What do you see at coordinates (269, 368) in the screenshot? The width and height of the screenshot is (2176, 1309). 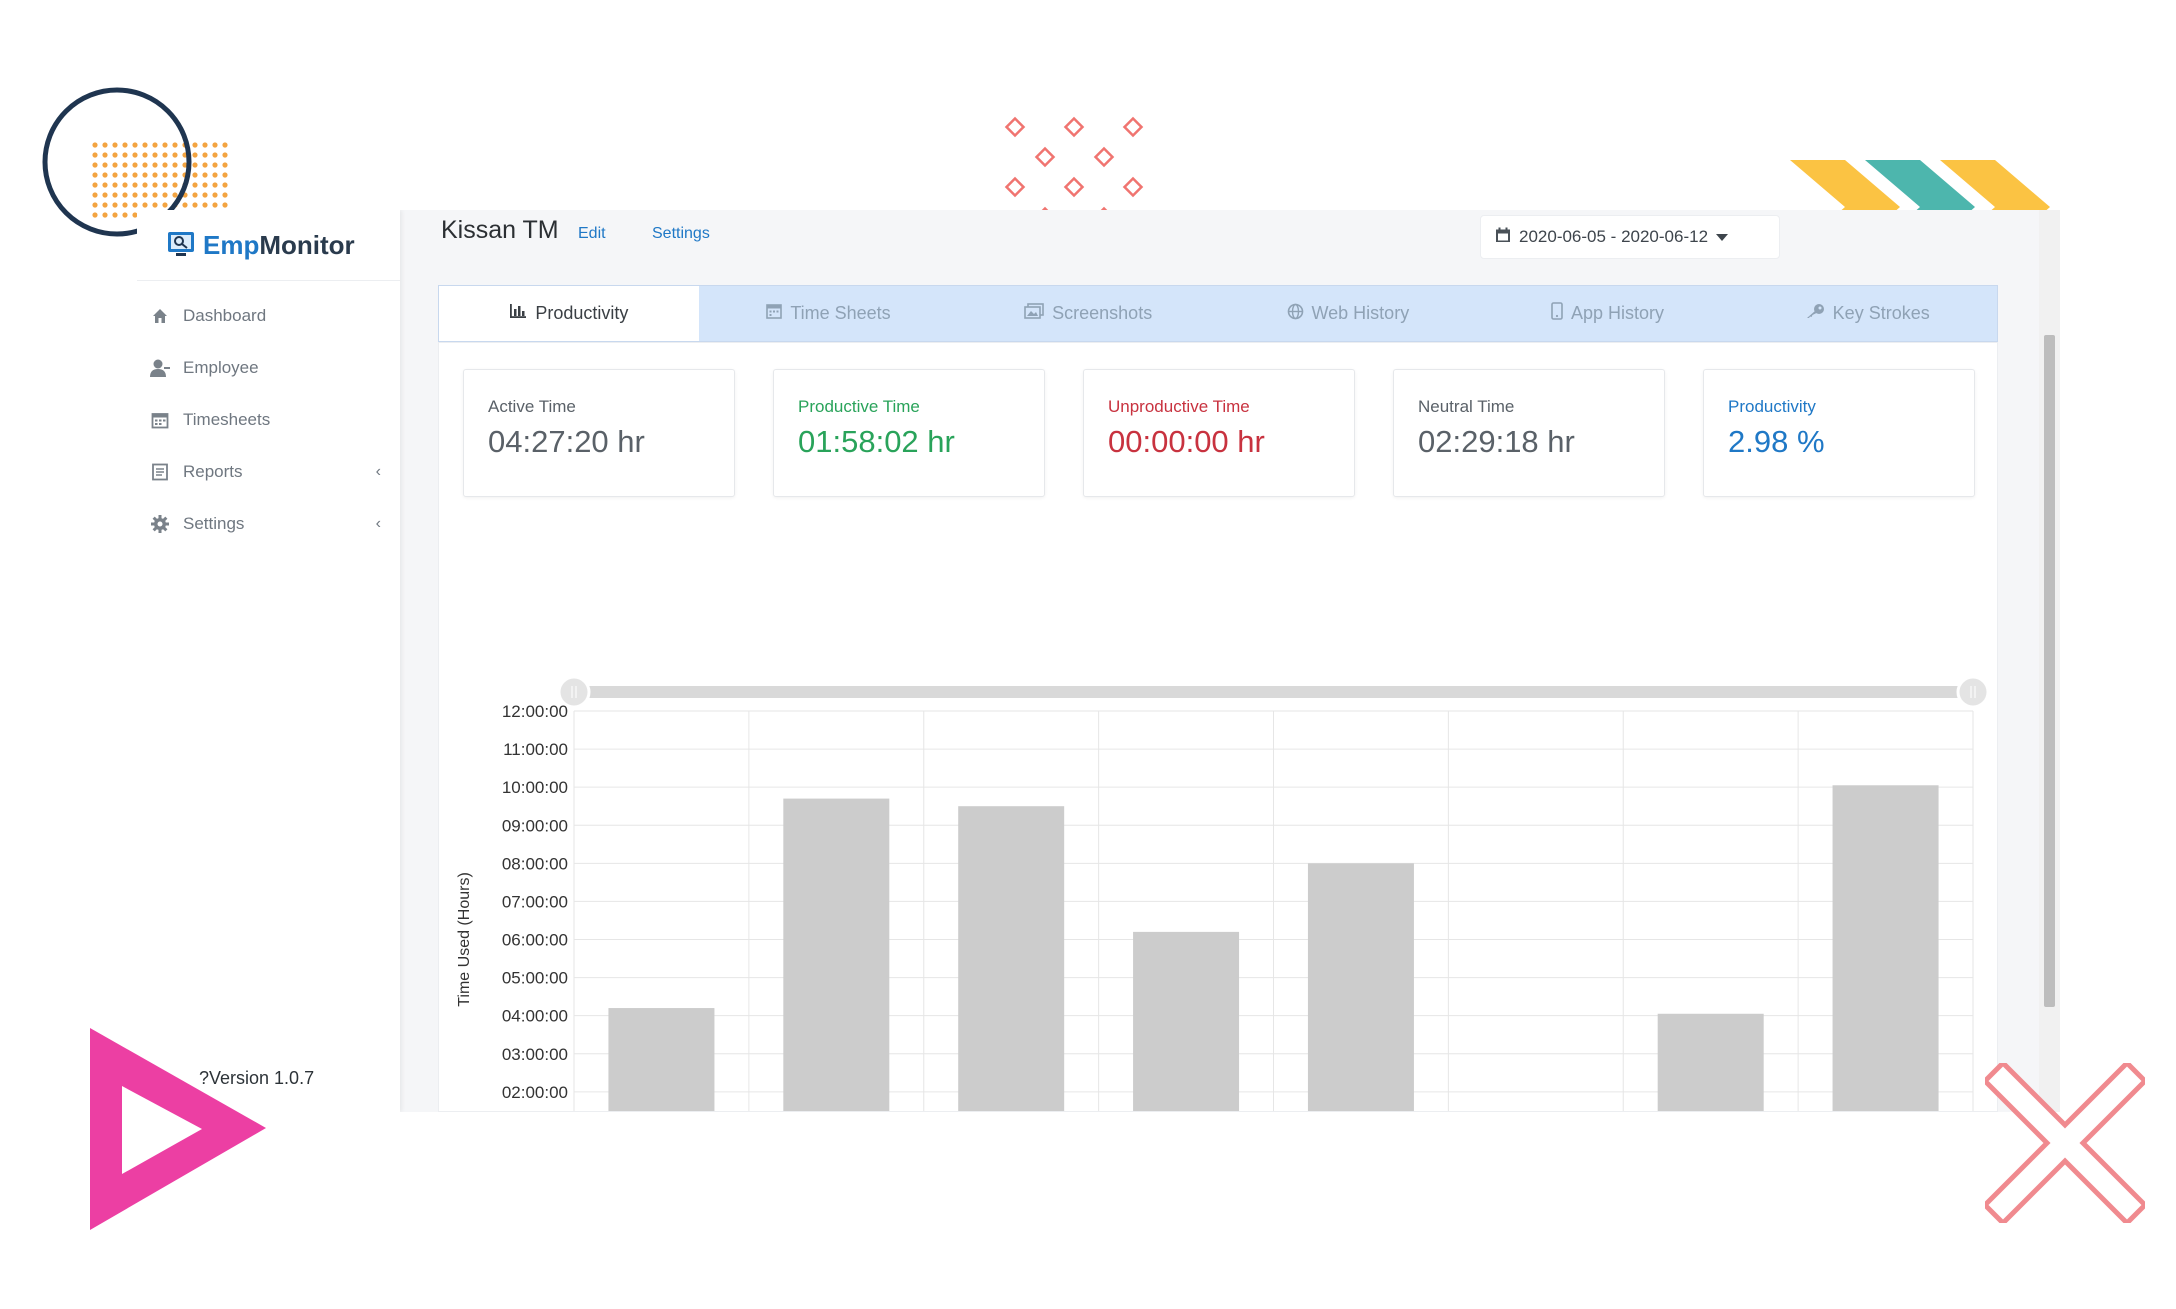 I see `sidebar-item-employee: Employee` at bounding box center [269, 368].